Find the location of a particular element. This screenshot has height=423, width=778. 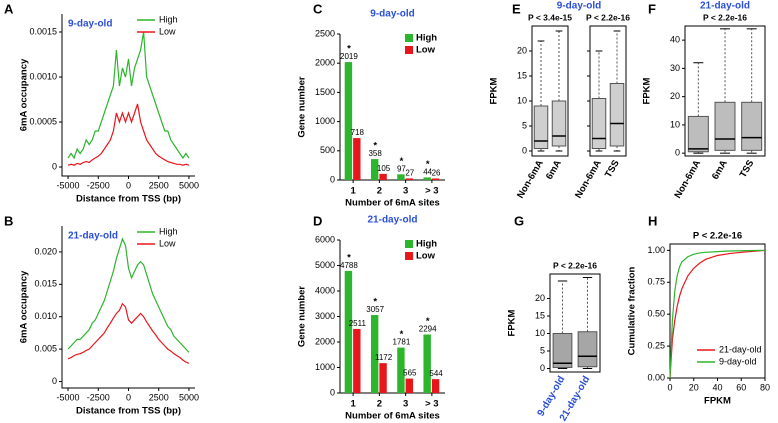

category-label: Non-6mA is located at coordinates (588, 179).